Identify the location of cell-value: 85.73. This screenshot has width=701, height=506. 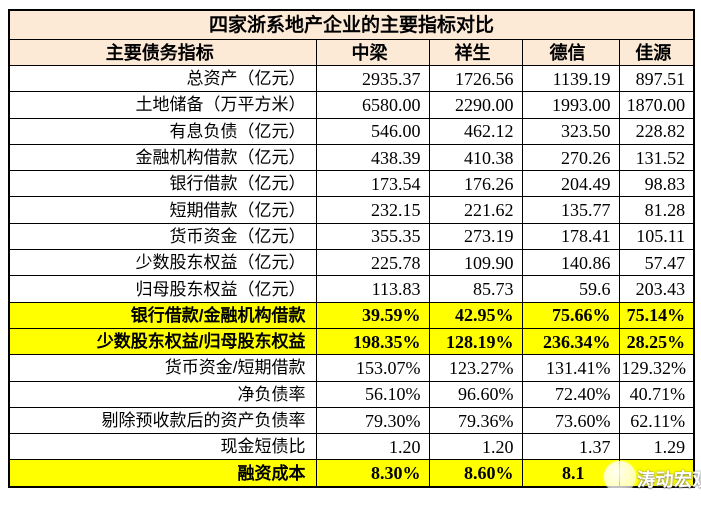
(475, 289).